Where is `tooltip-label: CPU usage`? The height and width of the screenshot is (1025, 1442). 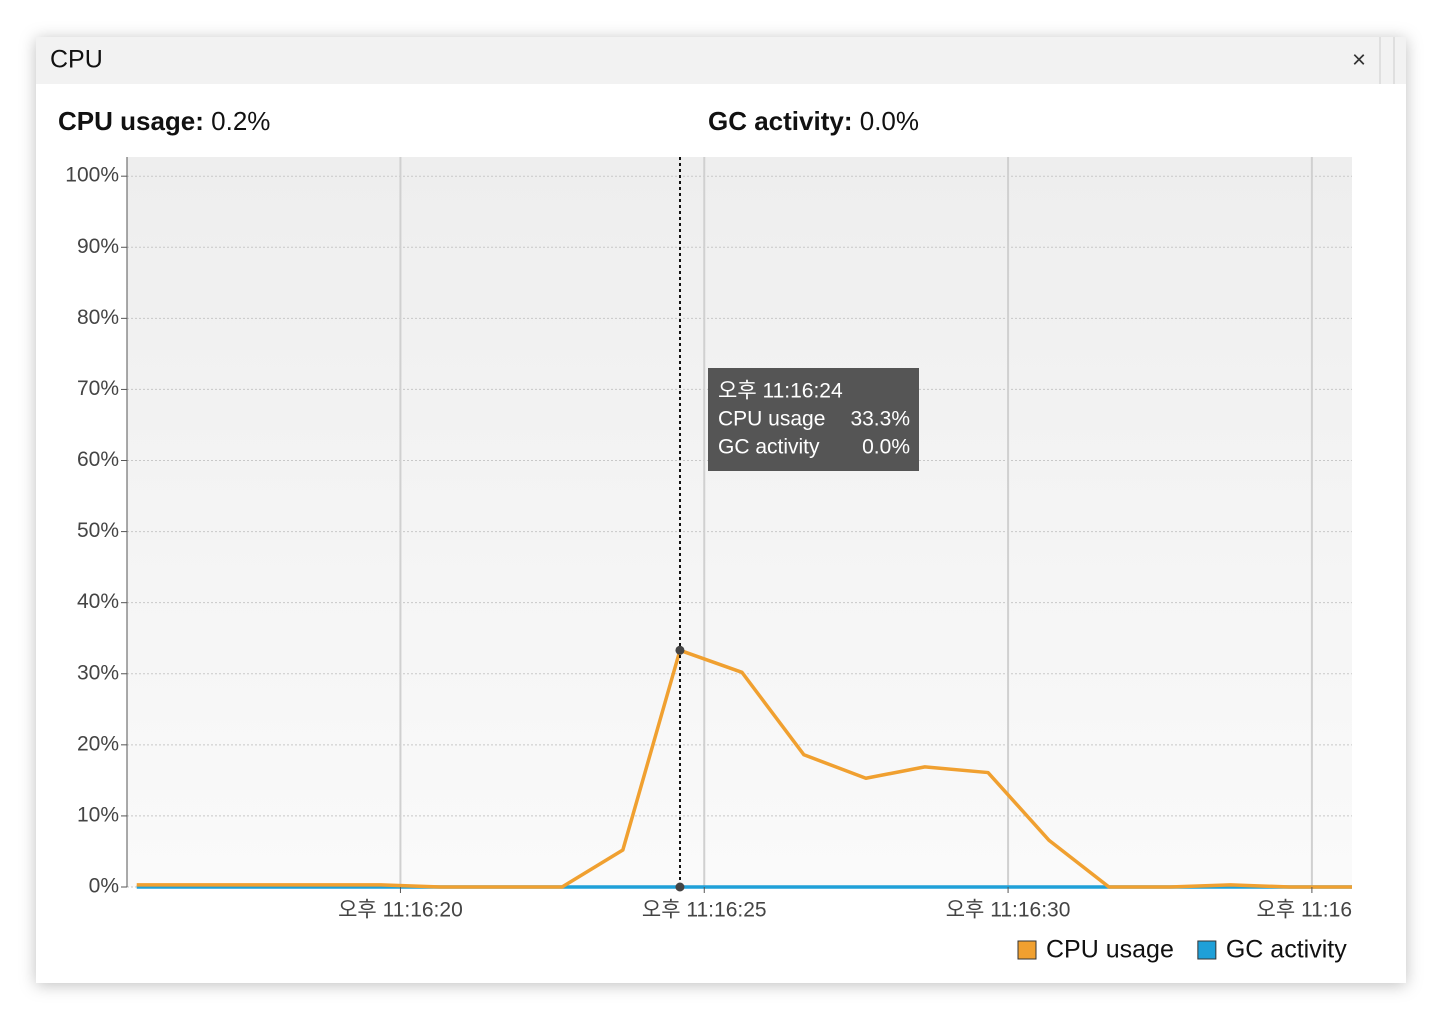 tooltip-label: CPU usage is located at coordinates (771, 419).